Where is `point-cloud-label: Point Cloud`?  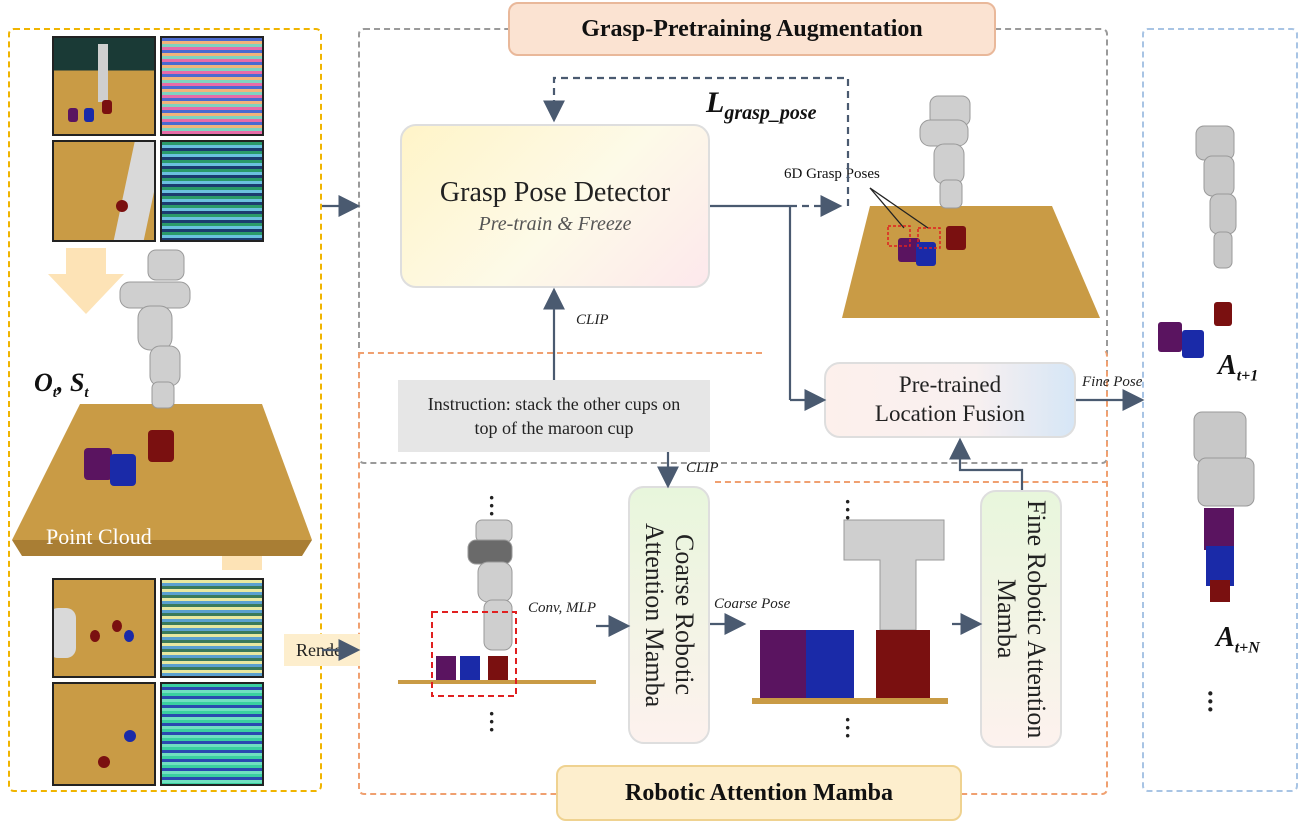
point-cloud-label: Point Cloud is located at coordinates (99, 536).